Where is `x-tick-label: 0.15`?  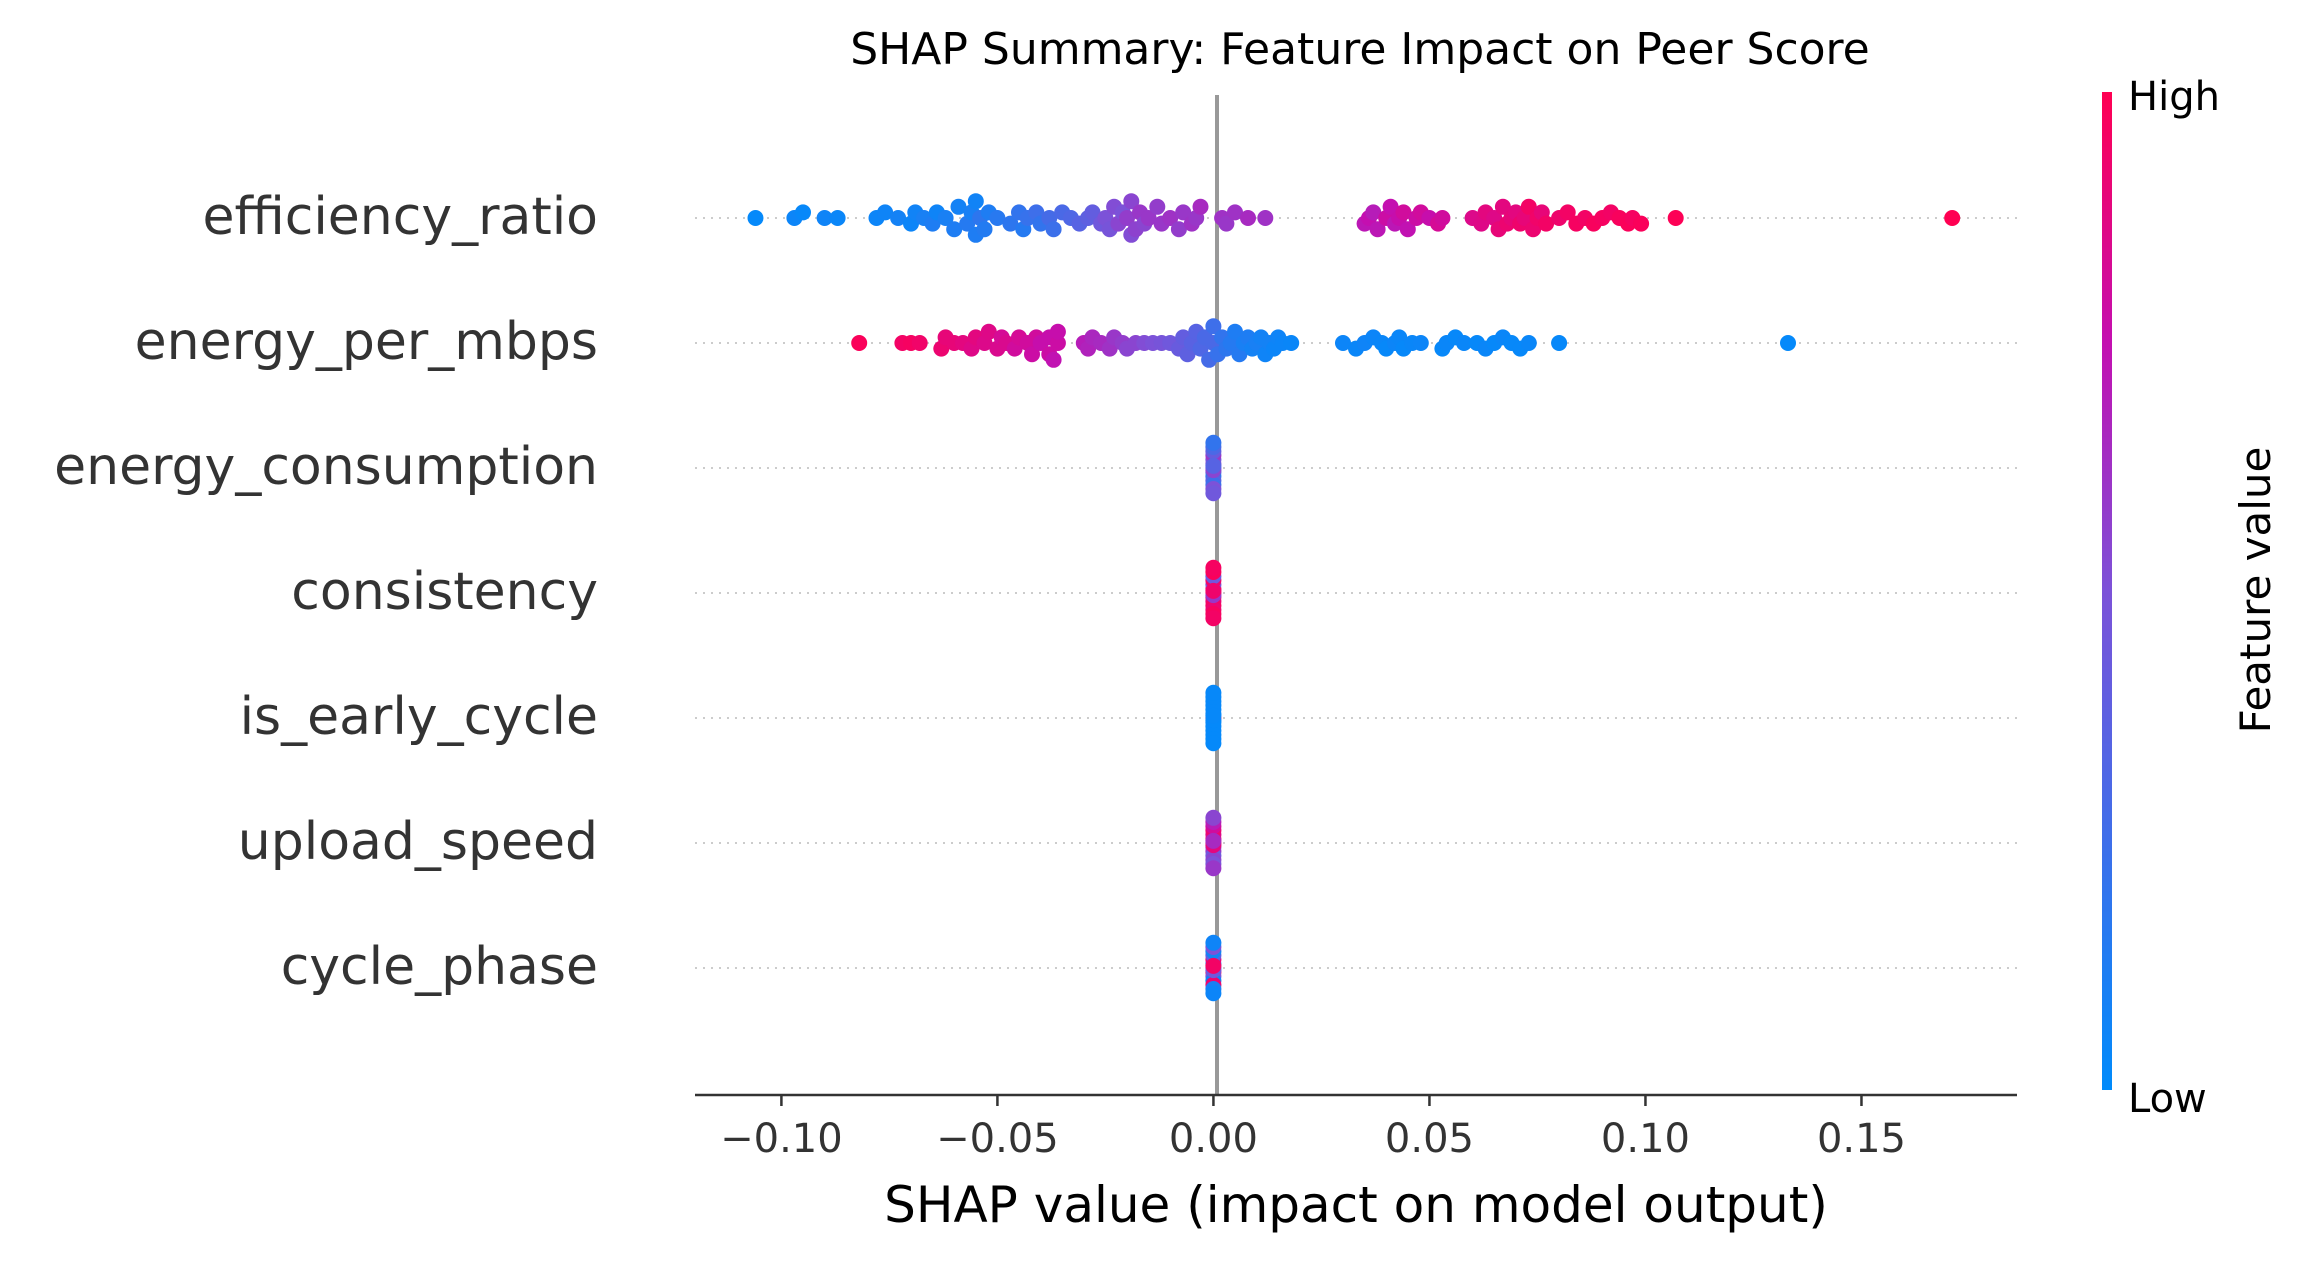 x-tick-label: 0.15 is located at coordinates (1861, 1139).